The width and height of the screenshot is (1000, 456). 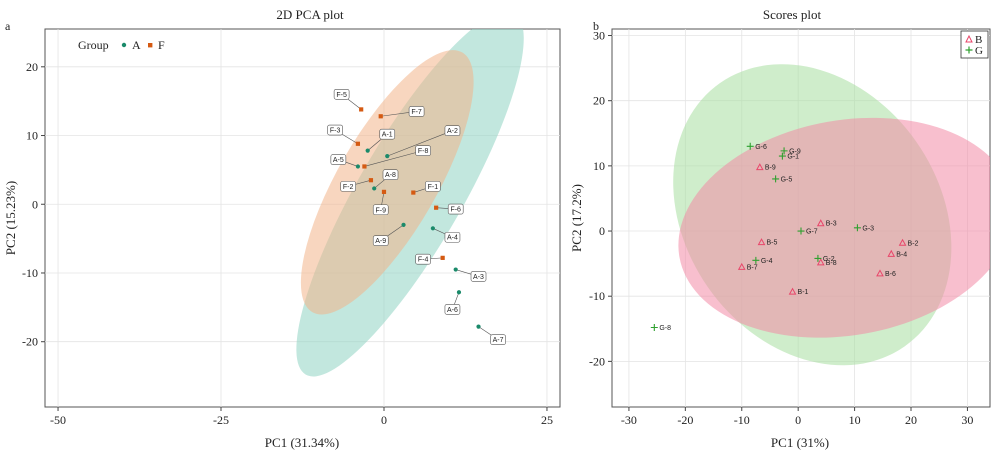 I want to click on y-tick-label-a--20: -20, so click(x=30, y=342).